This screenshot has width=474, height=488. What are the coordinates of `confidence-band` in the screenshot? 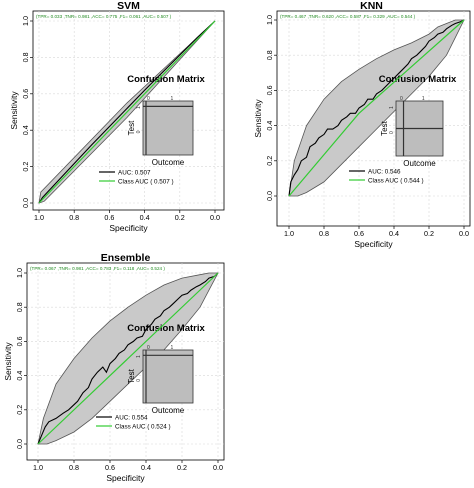 It's located at (376, 108).